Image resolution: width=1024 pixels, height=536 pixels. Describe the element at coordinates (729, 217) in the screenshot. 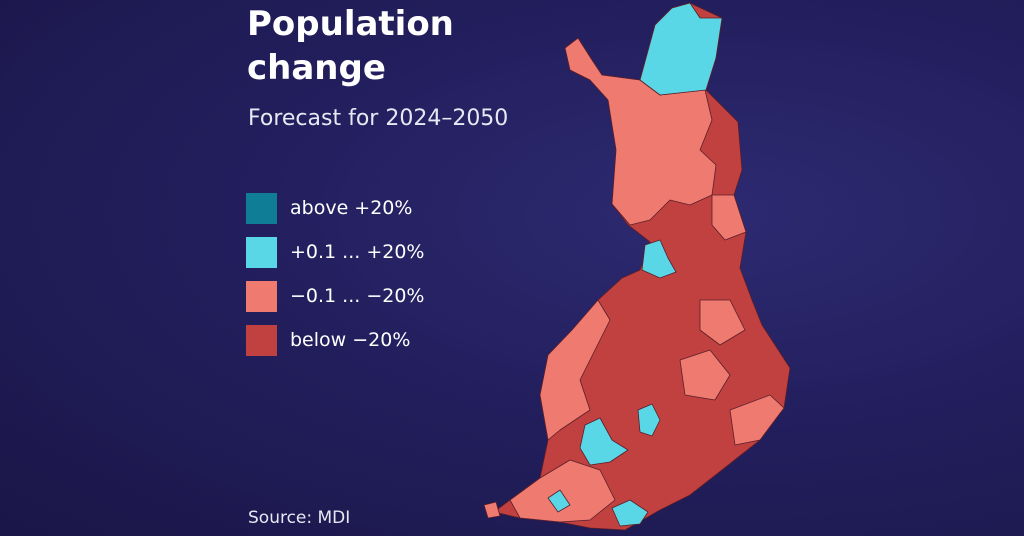

I see `pink-kainuu` at that location.